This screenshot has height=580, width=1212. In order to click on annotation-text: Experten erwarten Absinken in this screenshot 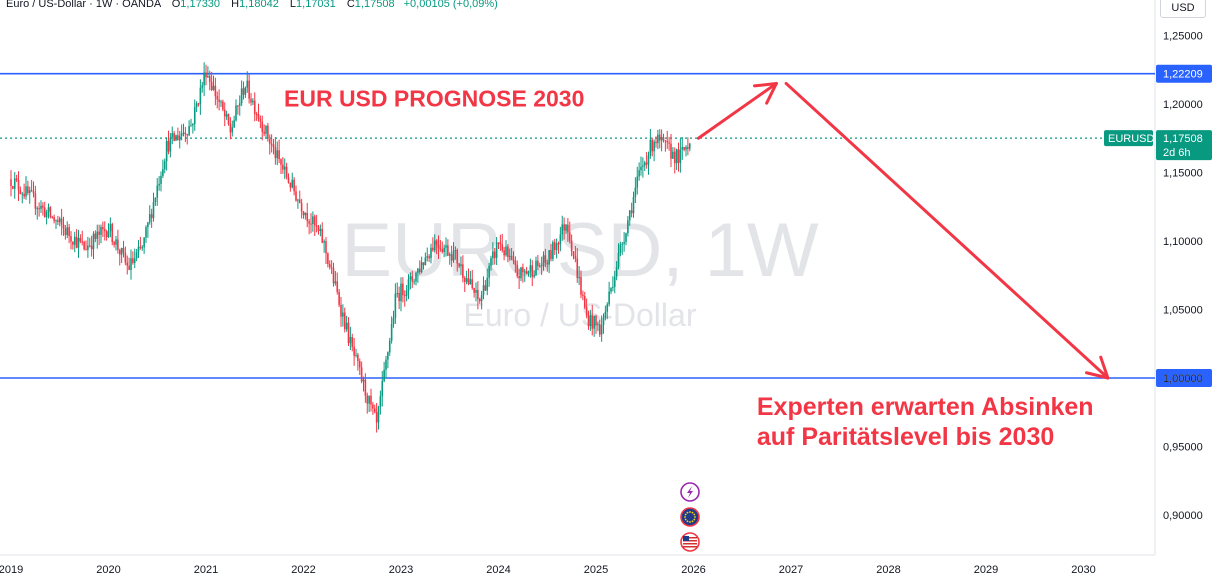, I will do `click(925, 407)`.